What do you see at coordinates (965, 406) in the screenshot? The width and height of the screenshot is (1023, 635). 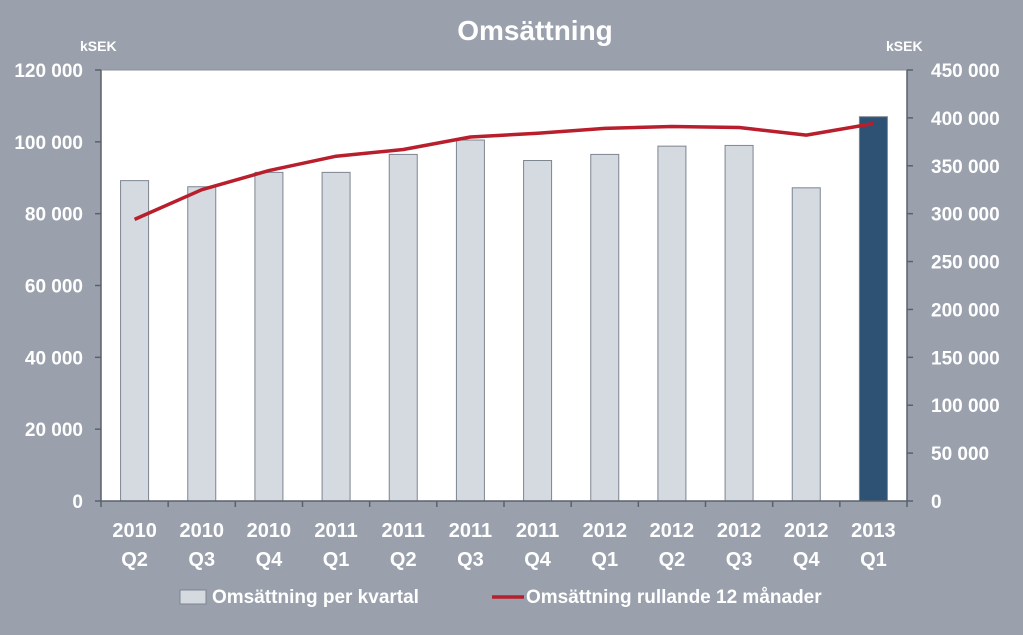 I see `y-right-tick-label: 100 000` at bounding box center [965, 406].